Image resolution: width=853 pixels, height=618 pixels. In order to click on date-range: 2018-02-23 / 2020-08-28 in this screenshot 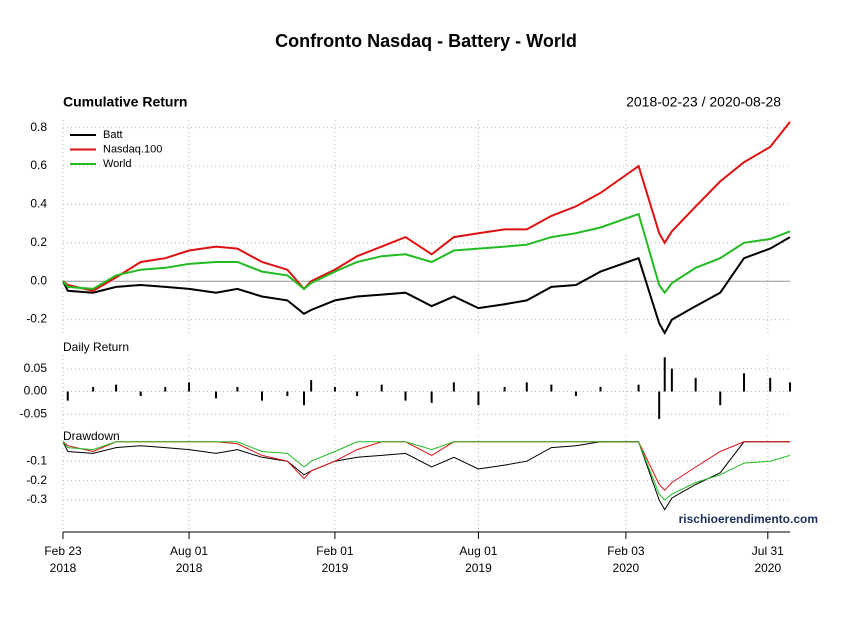, I will do `click(703, 102)`.